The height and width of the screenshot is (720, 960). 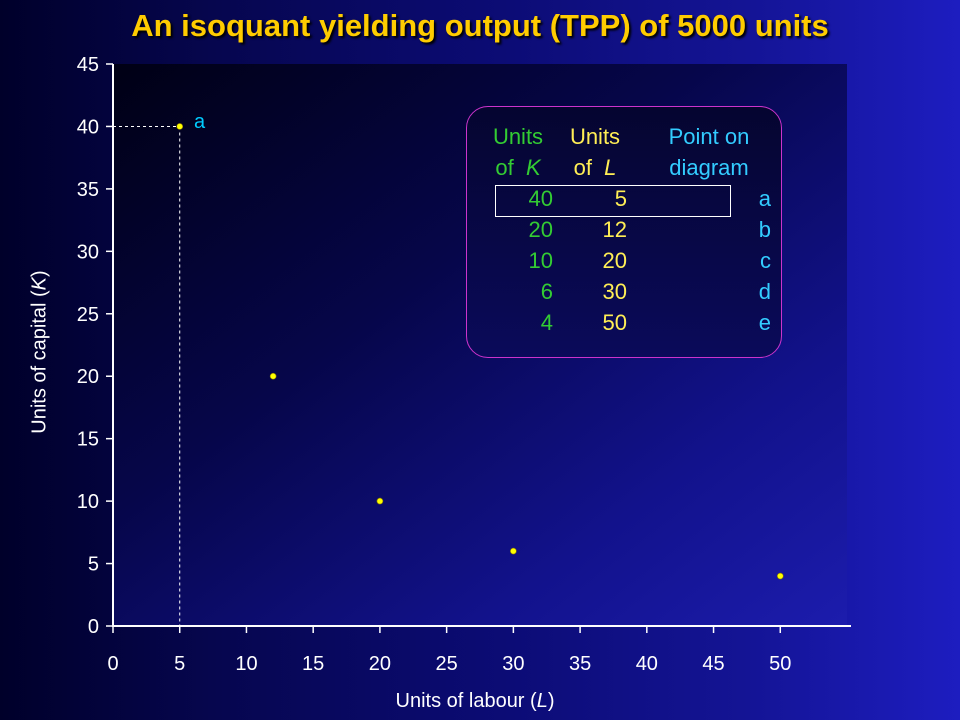 I want to click on y-tick-label: 10, so click(x=88, y=502).